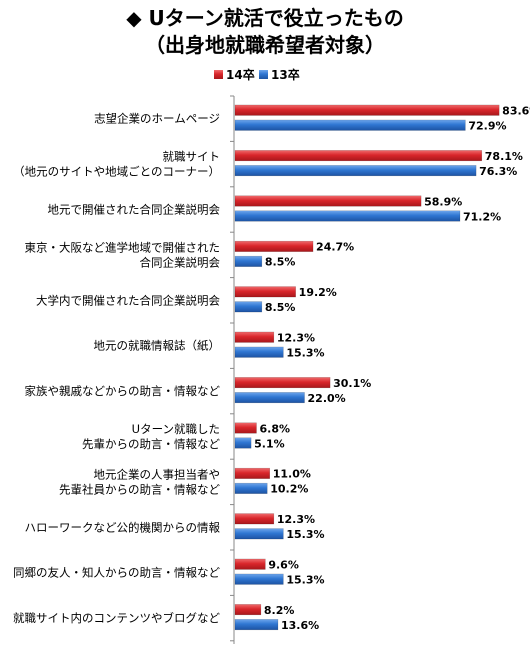 This screenshot has width=530, height=648. What do you see at coordinates (116, 618) in the screenshot?
I see `category-label: 就職サイト内のコンテンツやブログなど` at bounding box center [116, 618].